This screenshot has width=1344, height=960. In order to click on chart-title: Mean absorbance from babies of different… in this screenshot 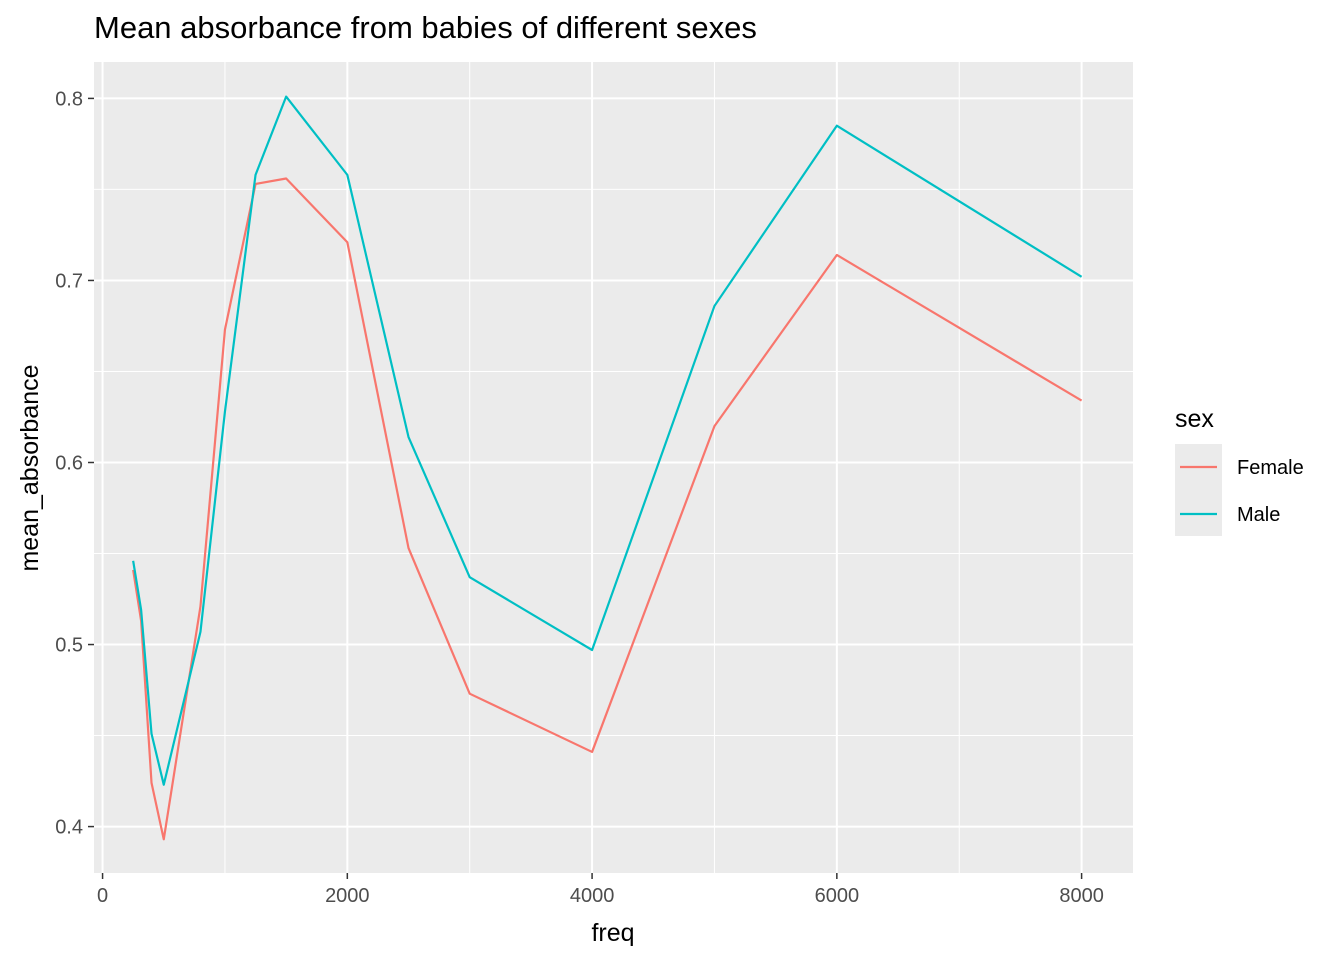, I will do `click(425, 27)`.